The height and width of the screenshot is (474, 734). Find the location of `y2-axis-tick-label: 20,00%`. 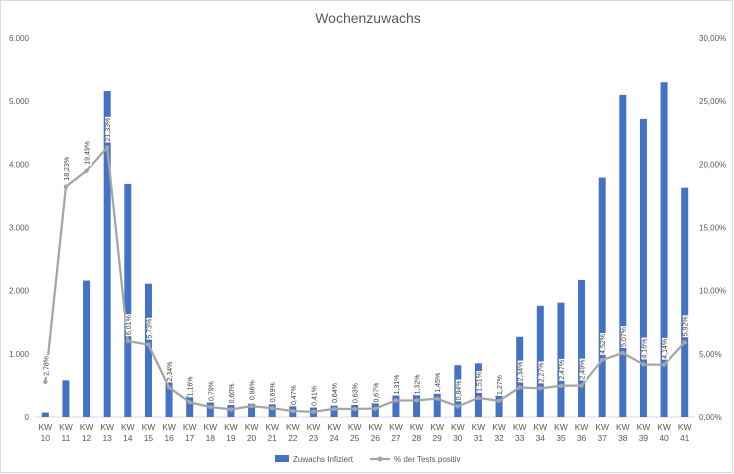

y2-axis-tick-label: 20,00% is located at coordinates (712, 164).